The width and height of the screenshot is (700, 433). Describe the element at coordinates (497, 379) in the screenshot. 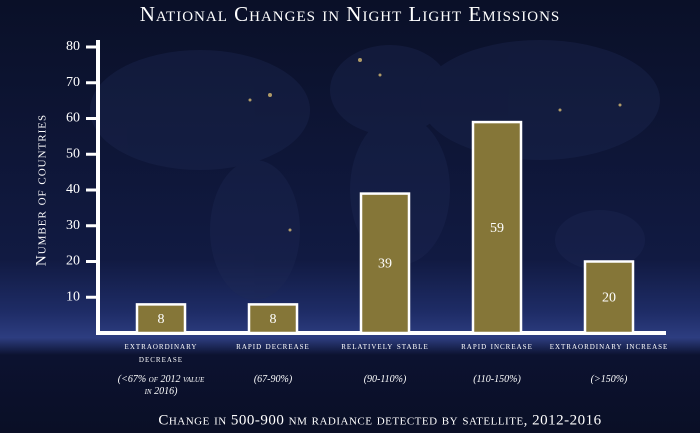

I see `category-note: (110-150%)` at that location.